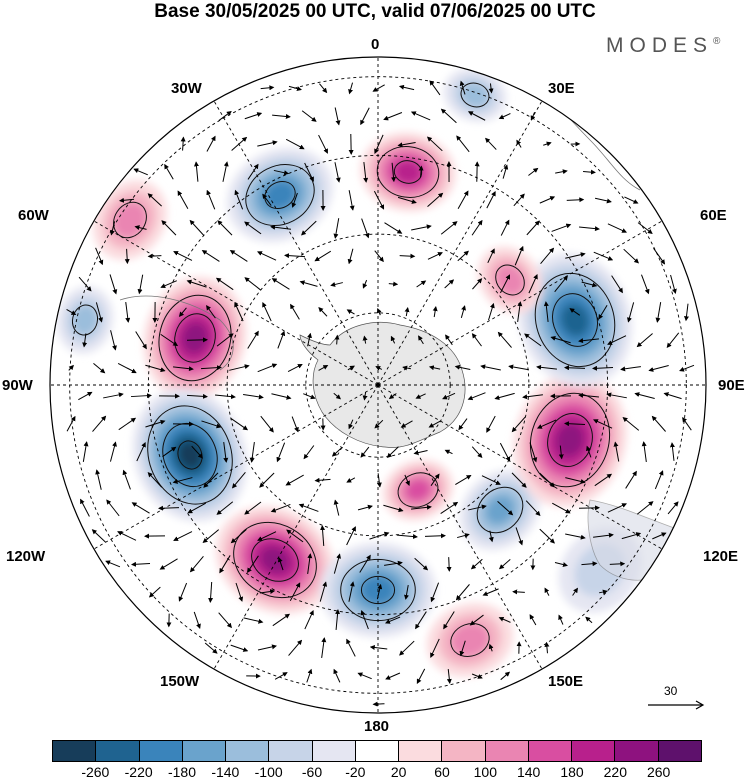 This screenshot has height=783, width=750. What do you see at coordinates (377, 726) in the screenshot?
I see `label-180: 180` at bounding box center [377, 726].